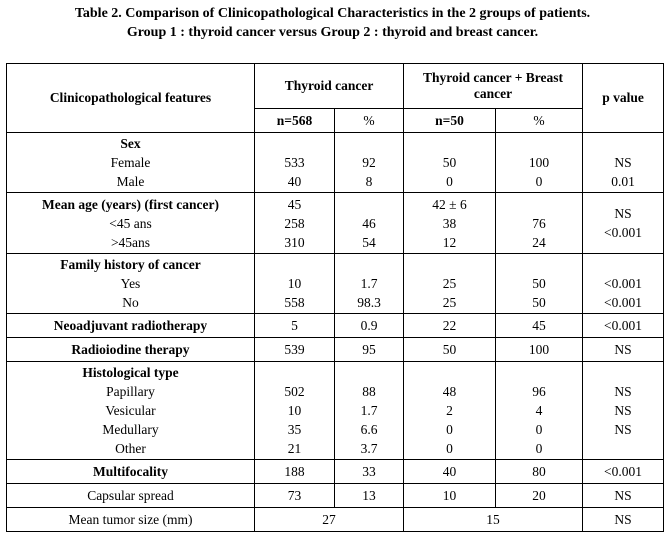 The width and height of the screenshot is (665, 545). Describe the element at coordinates (369, 162) in the screenshot. I see `cell-p1: 92 8` at that location.